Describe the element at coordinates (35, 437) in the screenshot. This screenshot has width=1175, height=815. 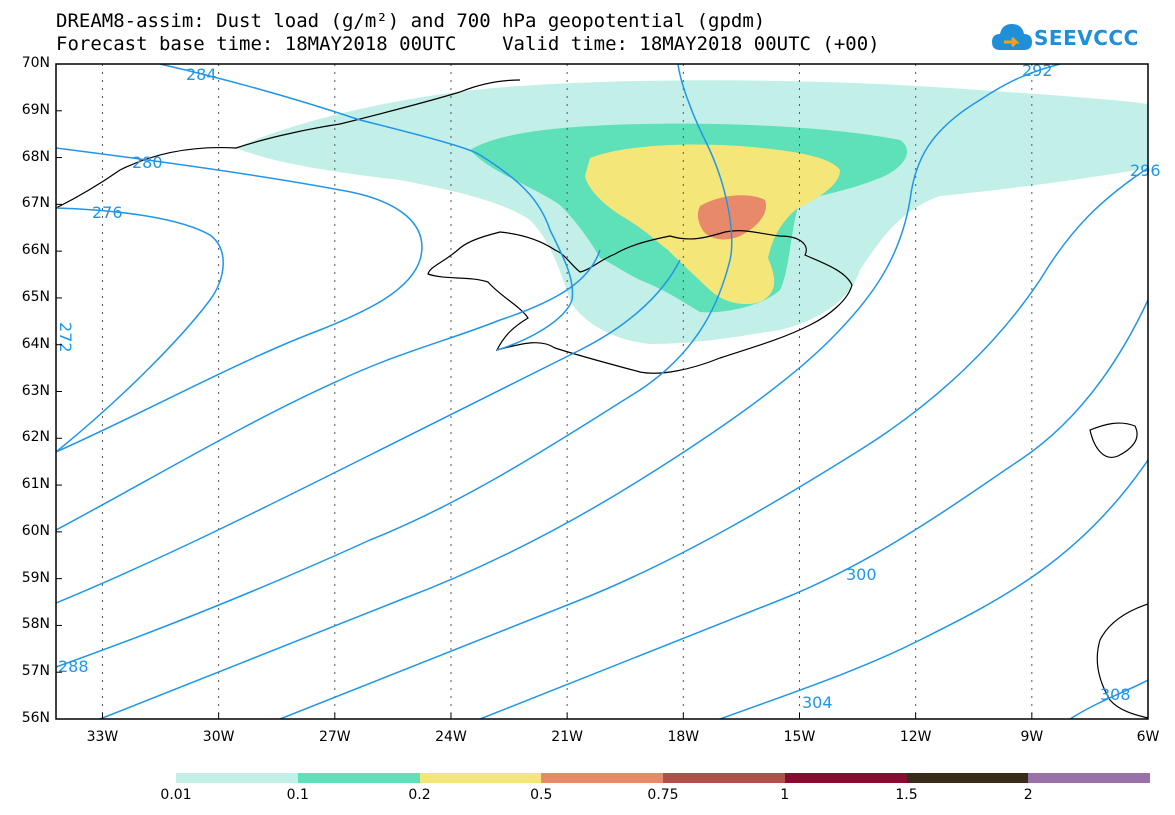
I see `lat-label: 62N` at that location.